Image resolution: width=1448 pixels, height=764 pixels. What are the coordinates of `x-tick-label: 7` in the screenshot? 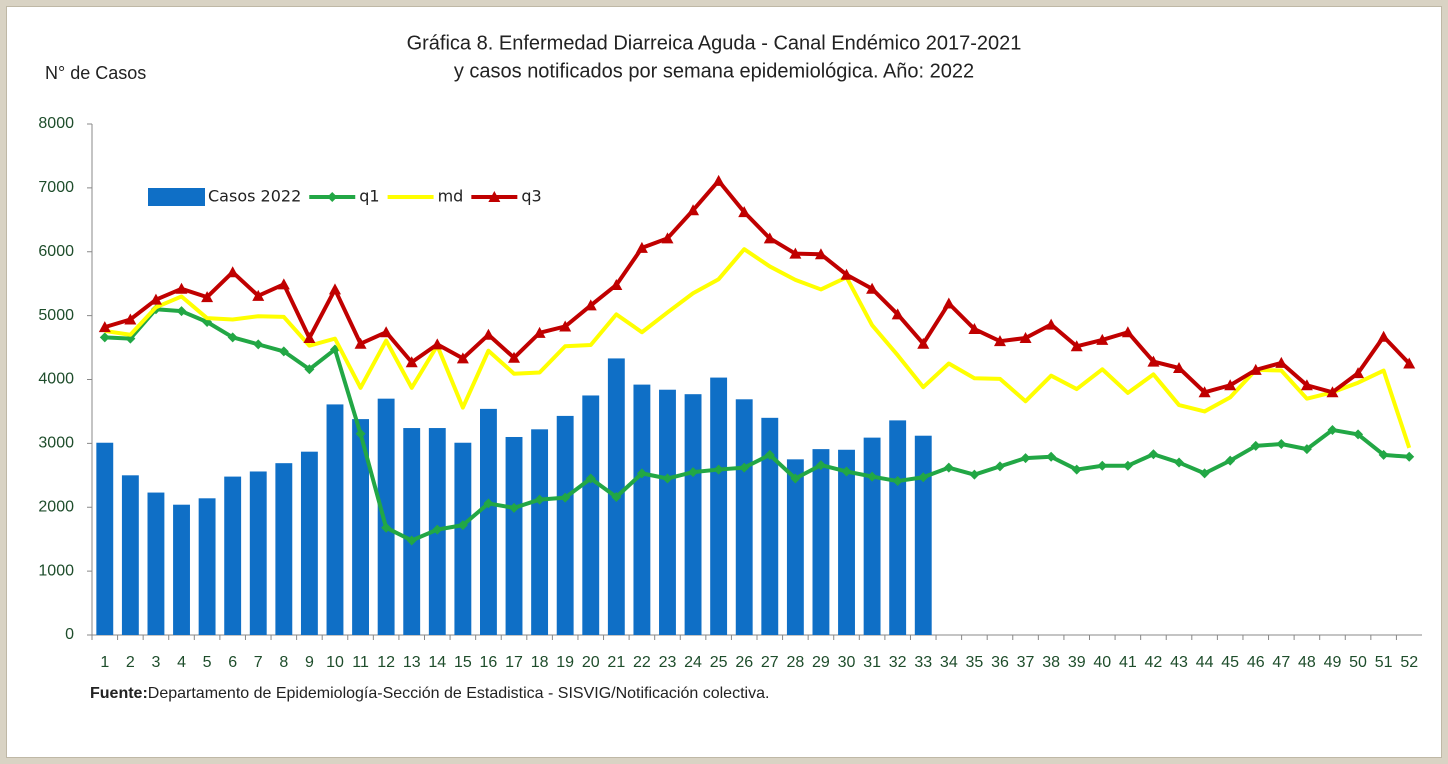 It's located at (258, 662).